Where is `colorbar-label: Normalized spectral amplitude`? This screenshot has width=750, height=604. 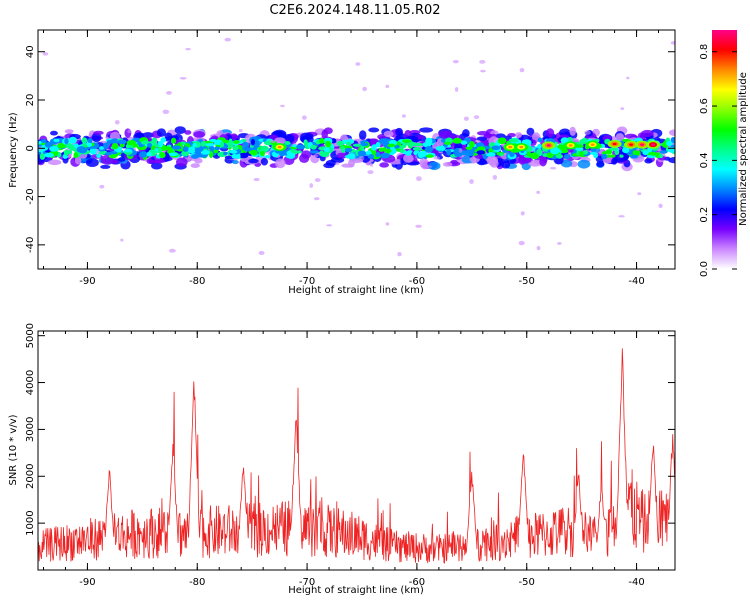
colorbar-label: Normalized spectral amplitude is located at coordinates (743, 149).